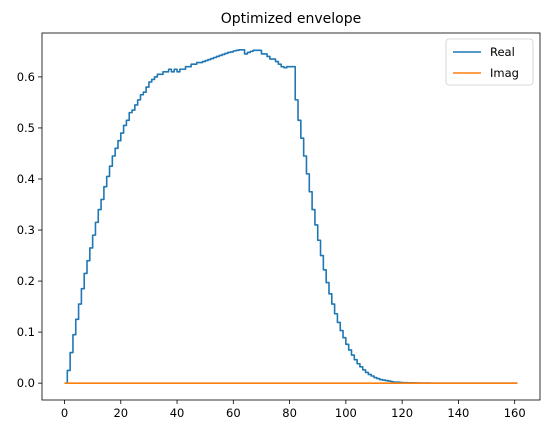  Describe the element at coordinates (26, 332) in the screenshot. I see `y-tick-label: 0.1` at that location.